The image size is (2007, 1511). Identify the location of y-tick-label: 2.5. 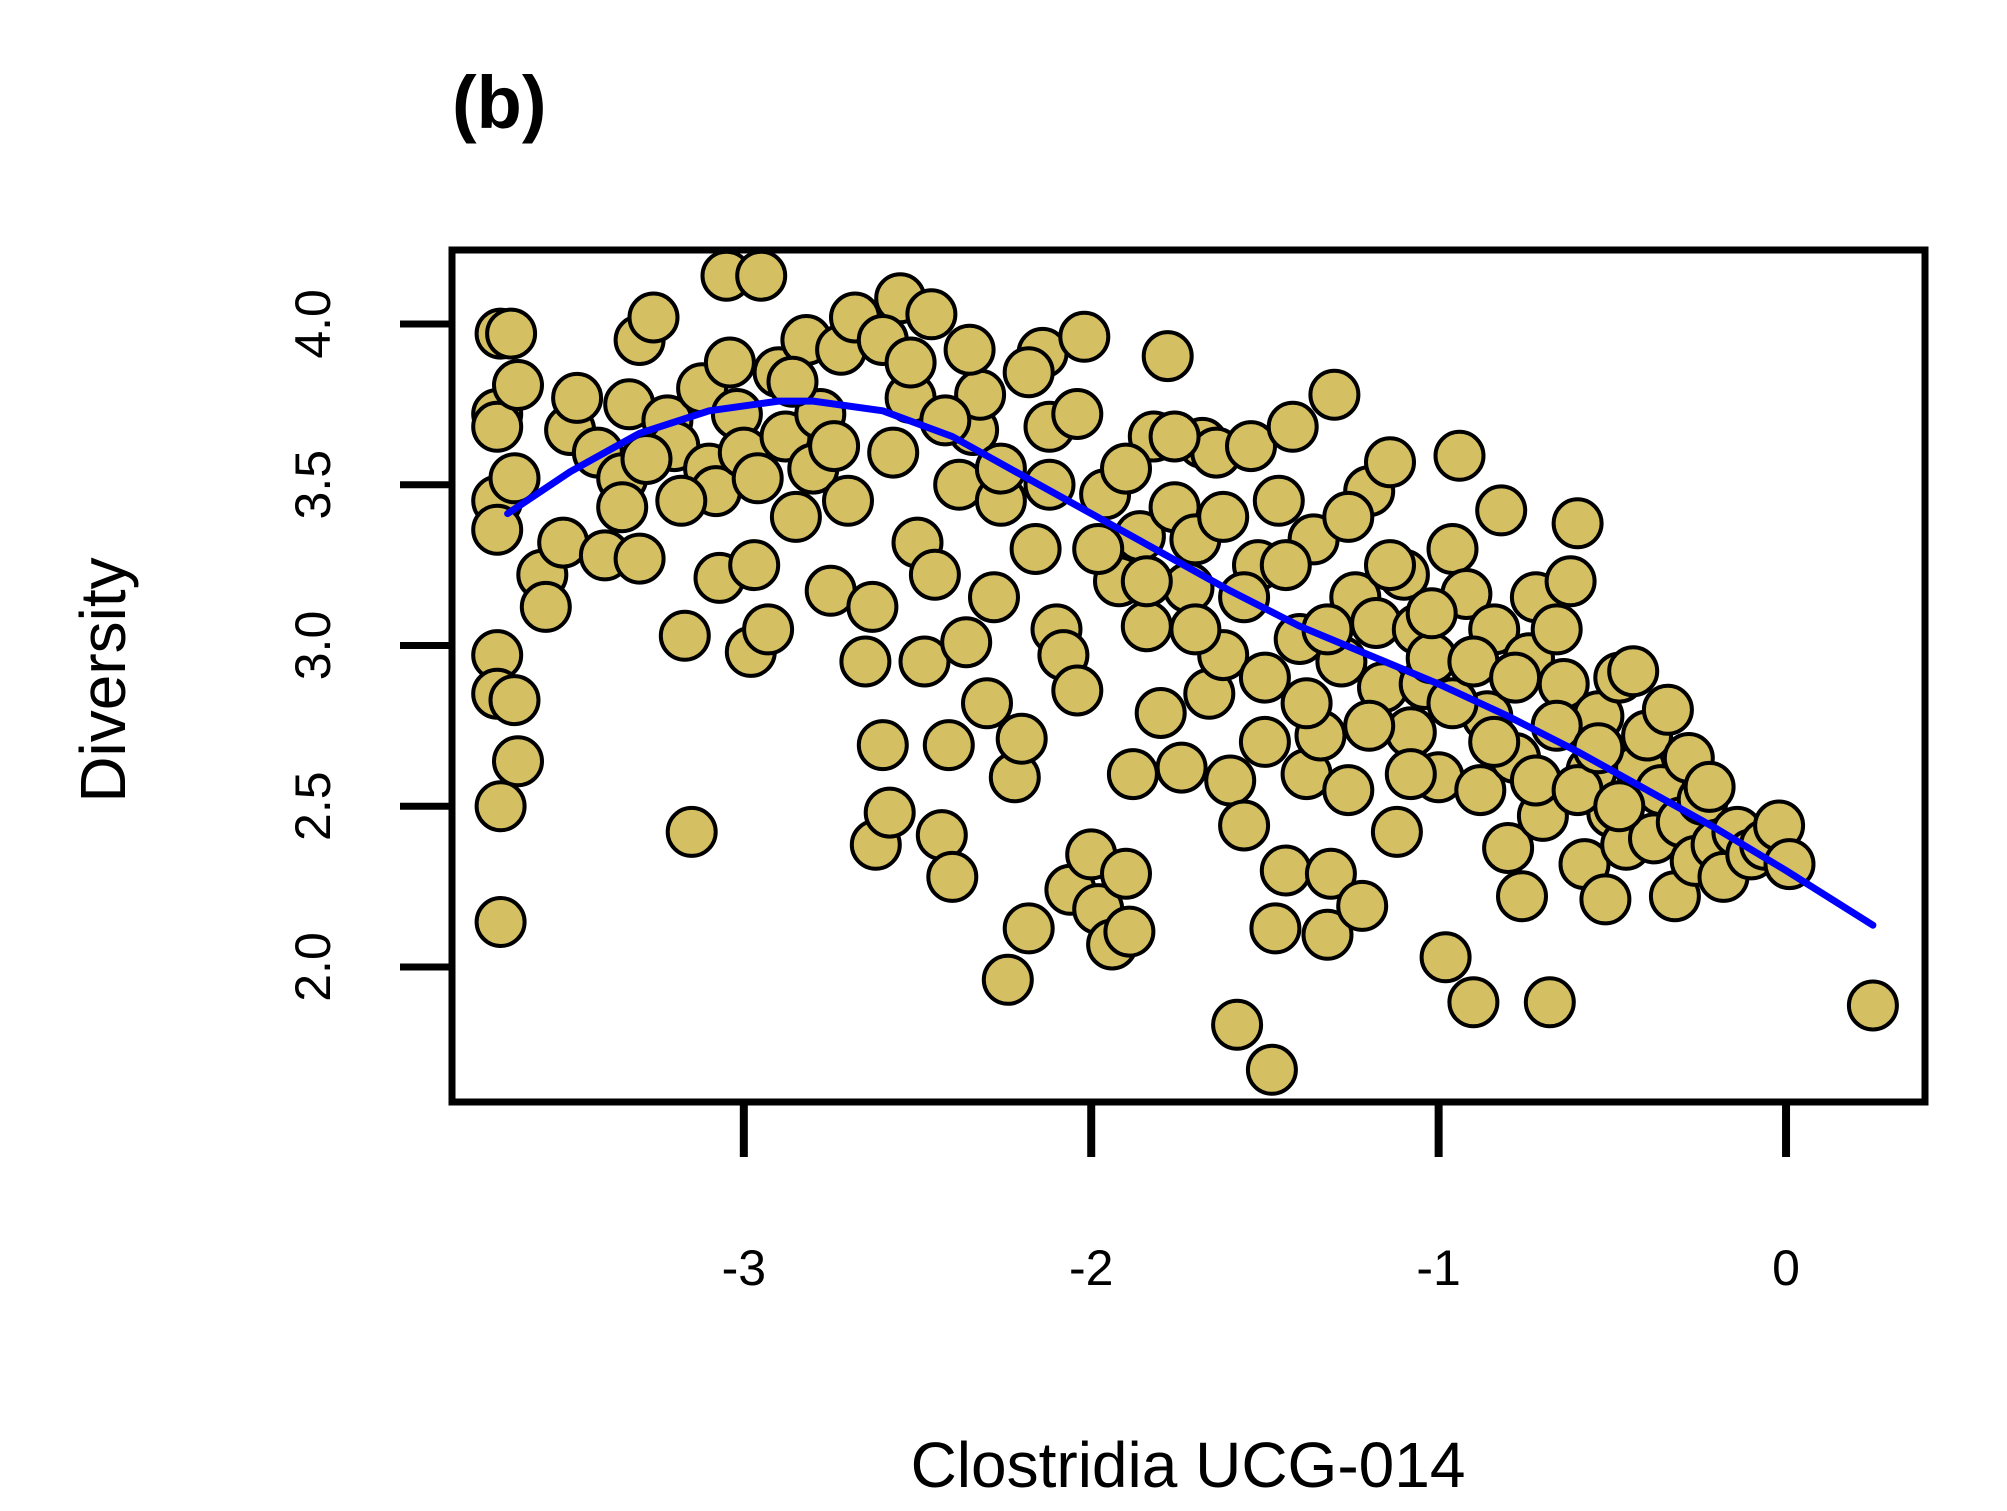
(313, 806).